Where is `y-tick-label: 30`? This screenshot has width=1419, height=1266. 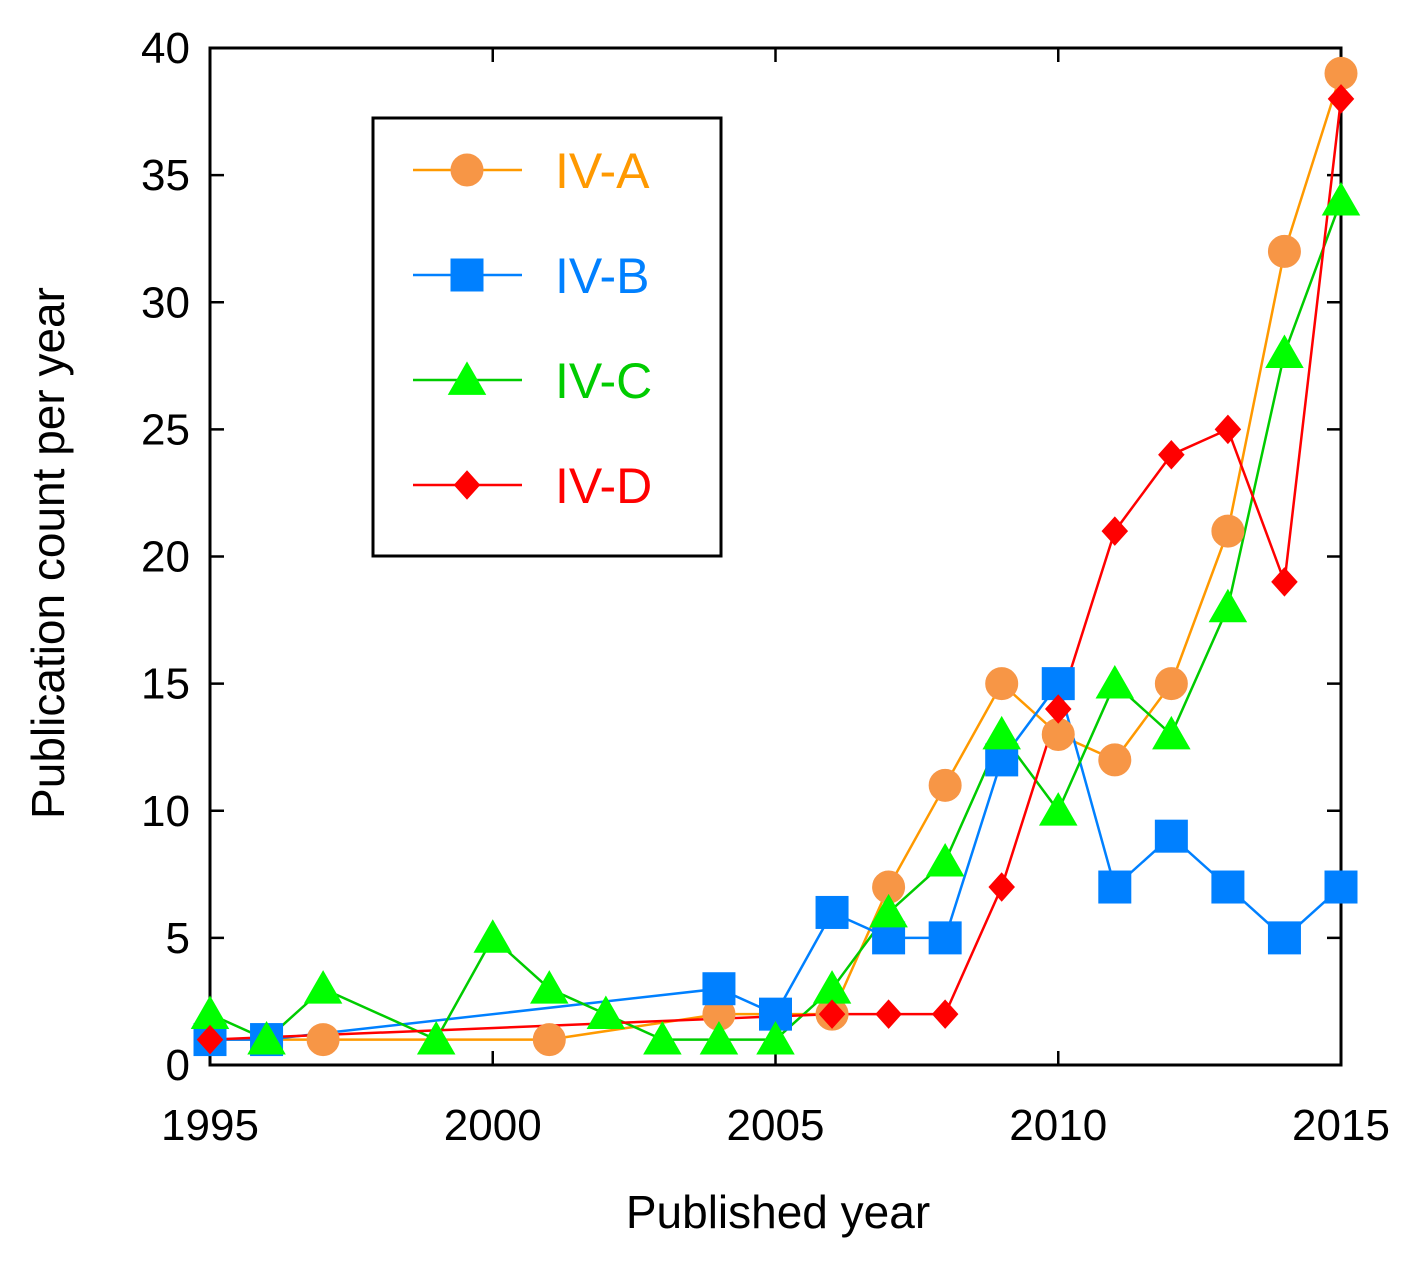 y-tick-label: 30 is located at coordinates (165, 302).